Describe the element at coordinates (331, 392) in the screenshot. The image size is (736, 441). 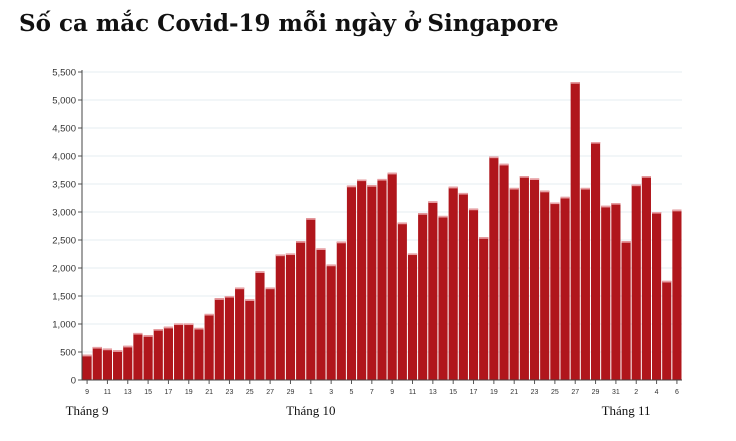
I see `x-tick-label: 3` at that location.